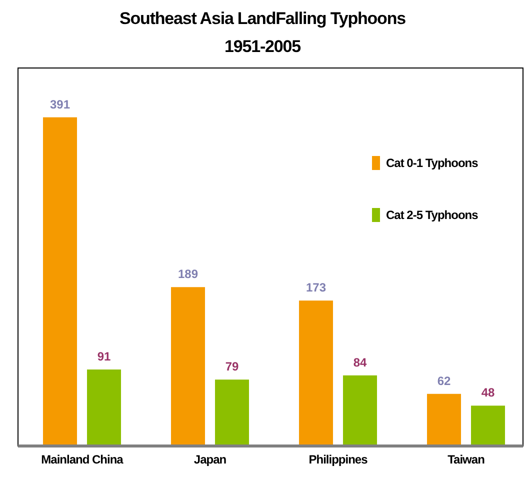 The image size is (525, 479). Describe the element at coordinates (466, 459) in the screenshot. I see `x-tick-label: Taiwan` at that location.